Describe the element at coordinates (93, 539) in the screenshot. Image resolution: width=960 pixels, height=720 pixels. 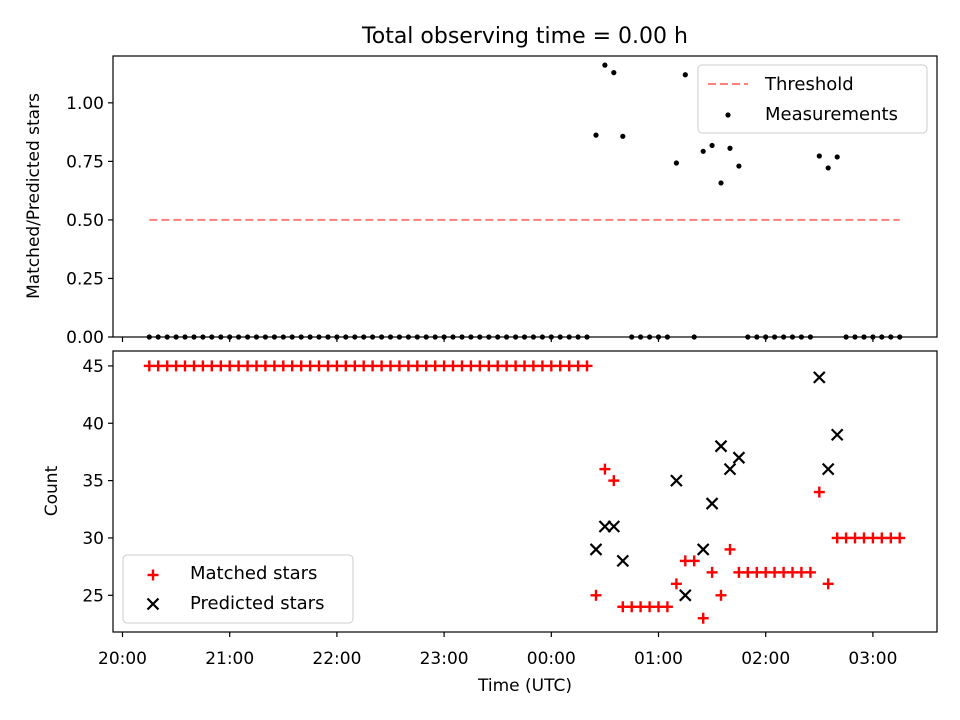
I see `y-tick-label: 30` at that location.